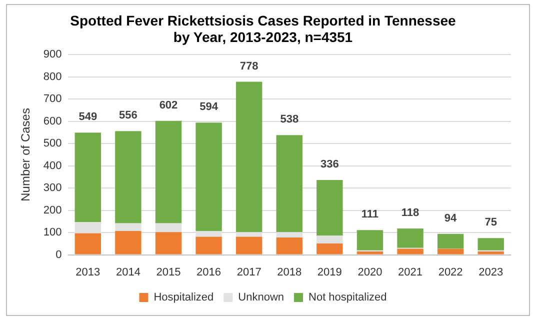  What do you see at coordinates (52, 232) in the screenshot?
I see `y-tick-label: 100` at bounding box center [52, 232].